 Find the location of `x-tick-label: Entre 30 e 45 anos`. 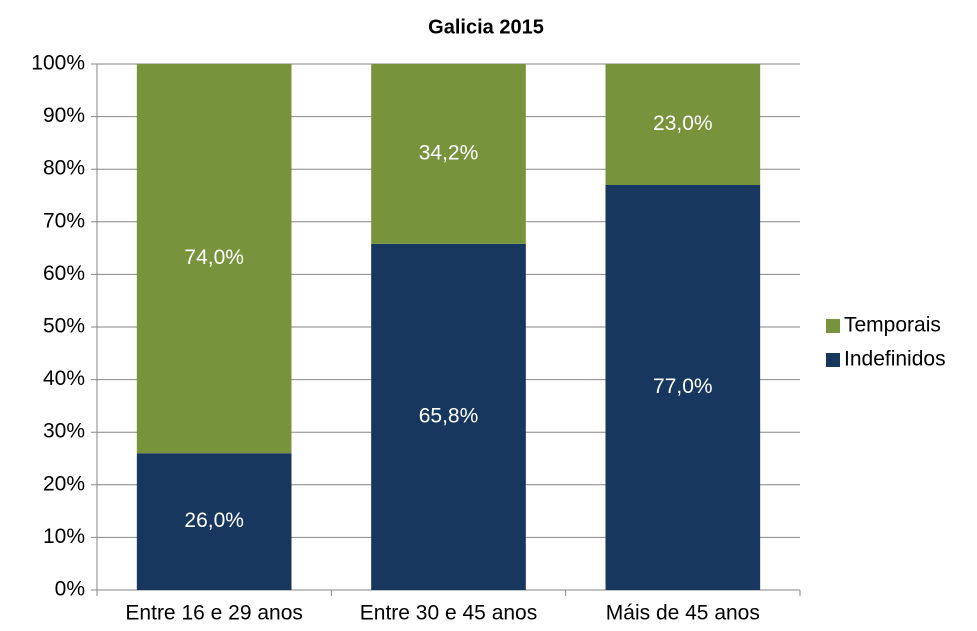

x-tick-label: Entre 30 e 45 anos is located at coordinates (448, 613).